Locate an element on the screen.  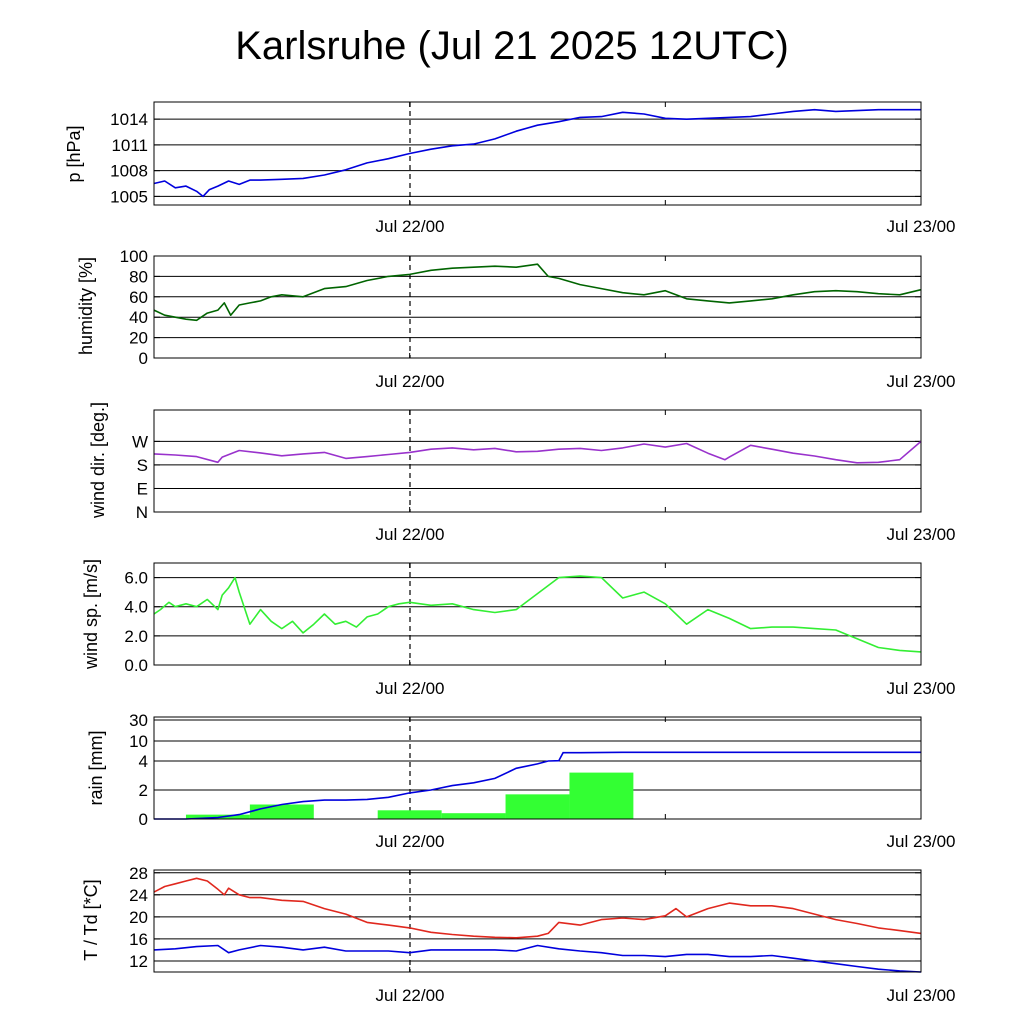
temperature-line is located at coordinates (537, 908).